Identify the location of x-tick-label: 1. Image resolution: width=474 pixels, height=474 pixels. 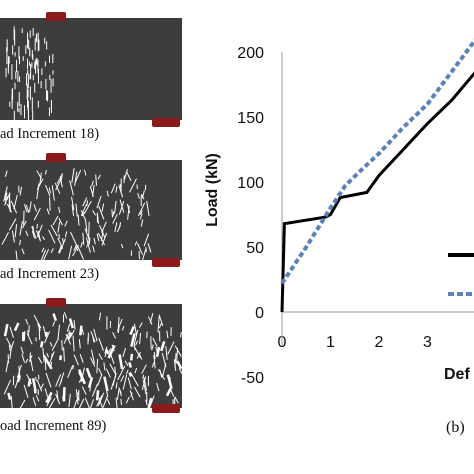
(330, 342).